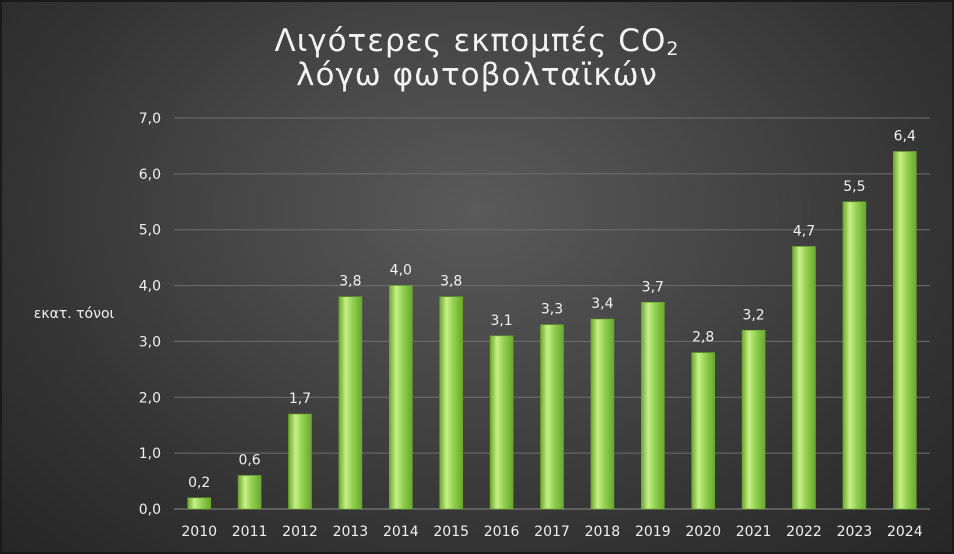 This screenshot has height=554, width=954. What do you see at coordinates (653, 287) in the screenshot?
I see `data-label-2019: 3,7` at bounding box center [653, 287].